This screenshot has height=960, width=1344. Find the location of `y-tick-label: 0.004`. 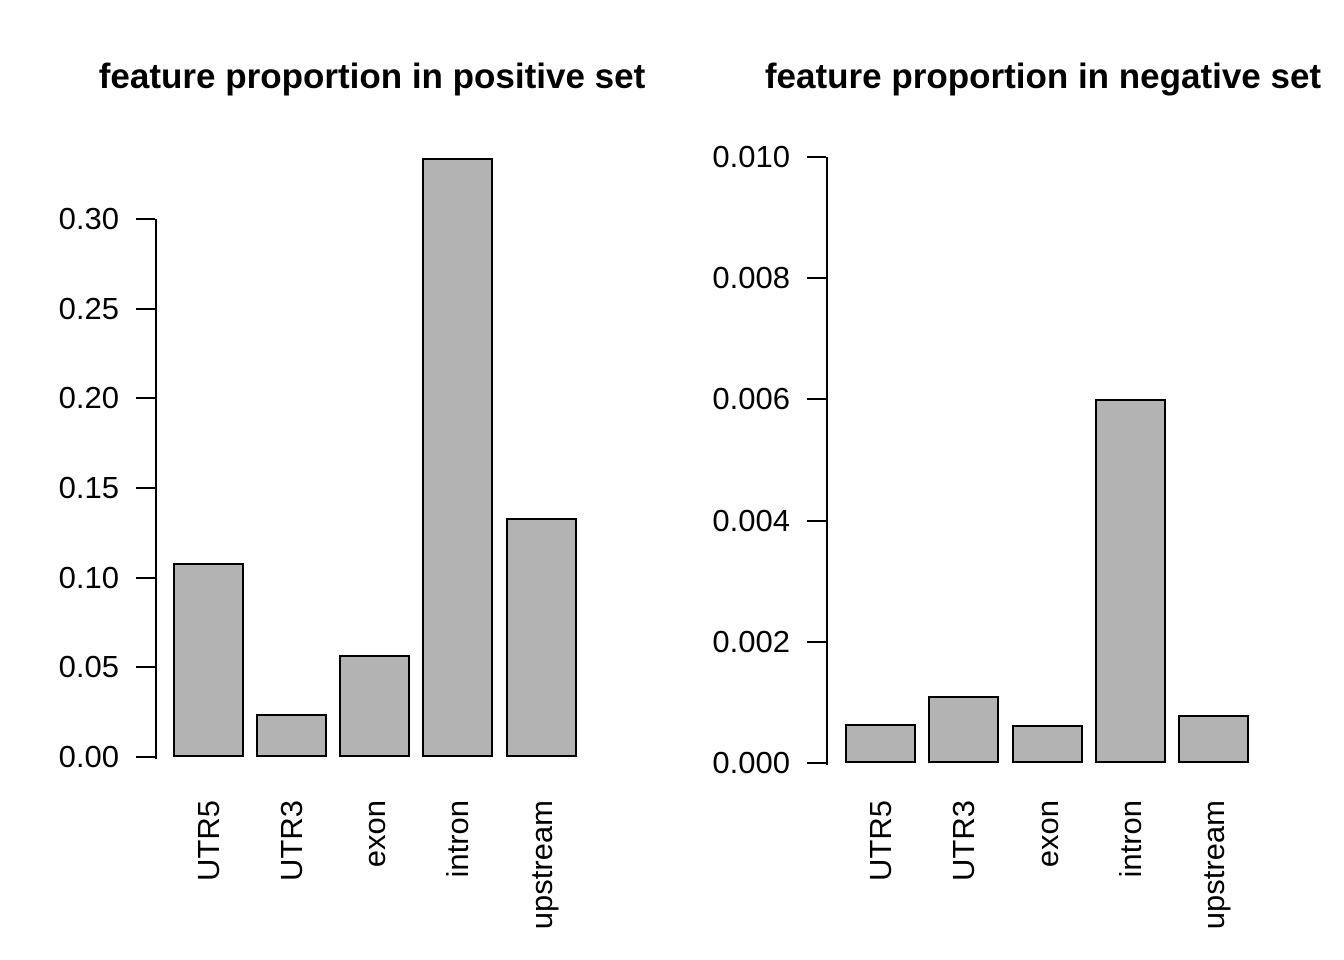

y-tick-label: 0.004 is located at coordinates (751, 520).